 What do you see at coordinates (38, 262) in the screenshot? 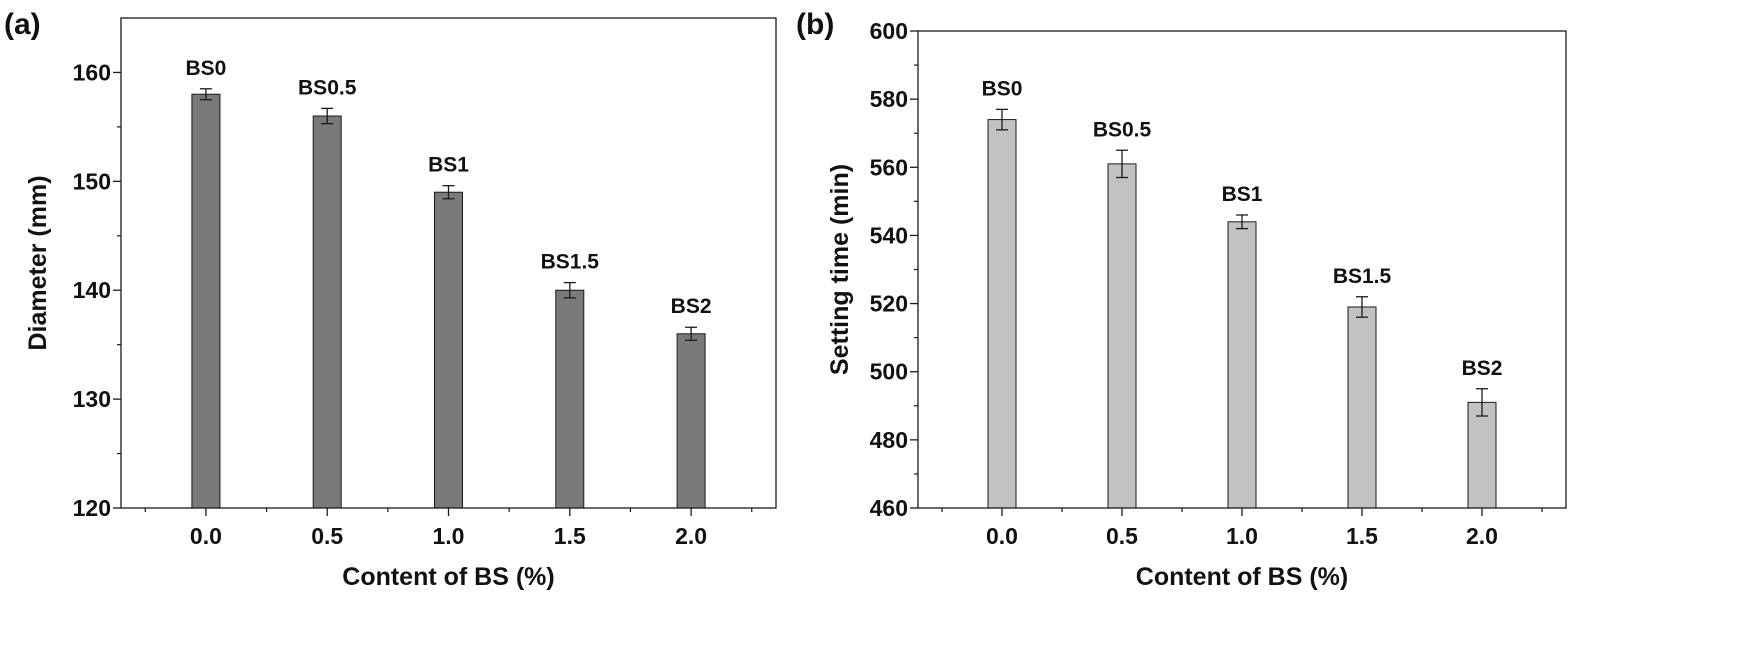
I see `y-axis-title: Diameter (mm)` at bounding box center [38, 262].